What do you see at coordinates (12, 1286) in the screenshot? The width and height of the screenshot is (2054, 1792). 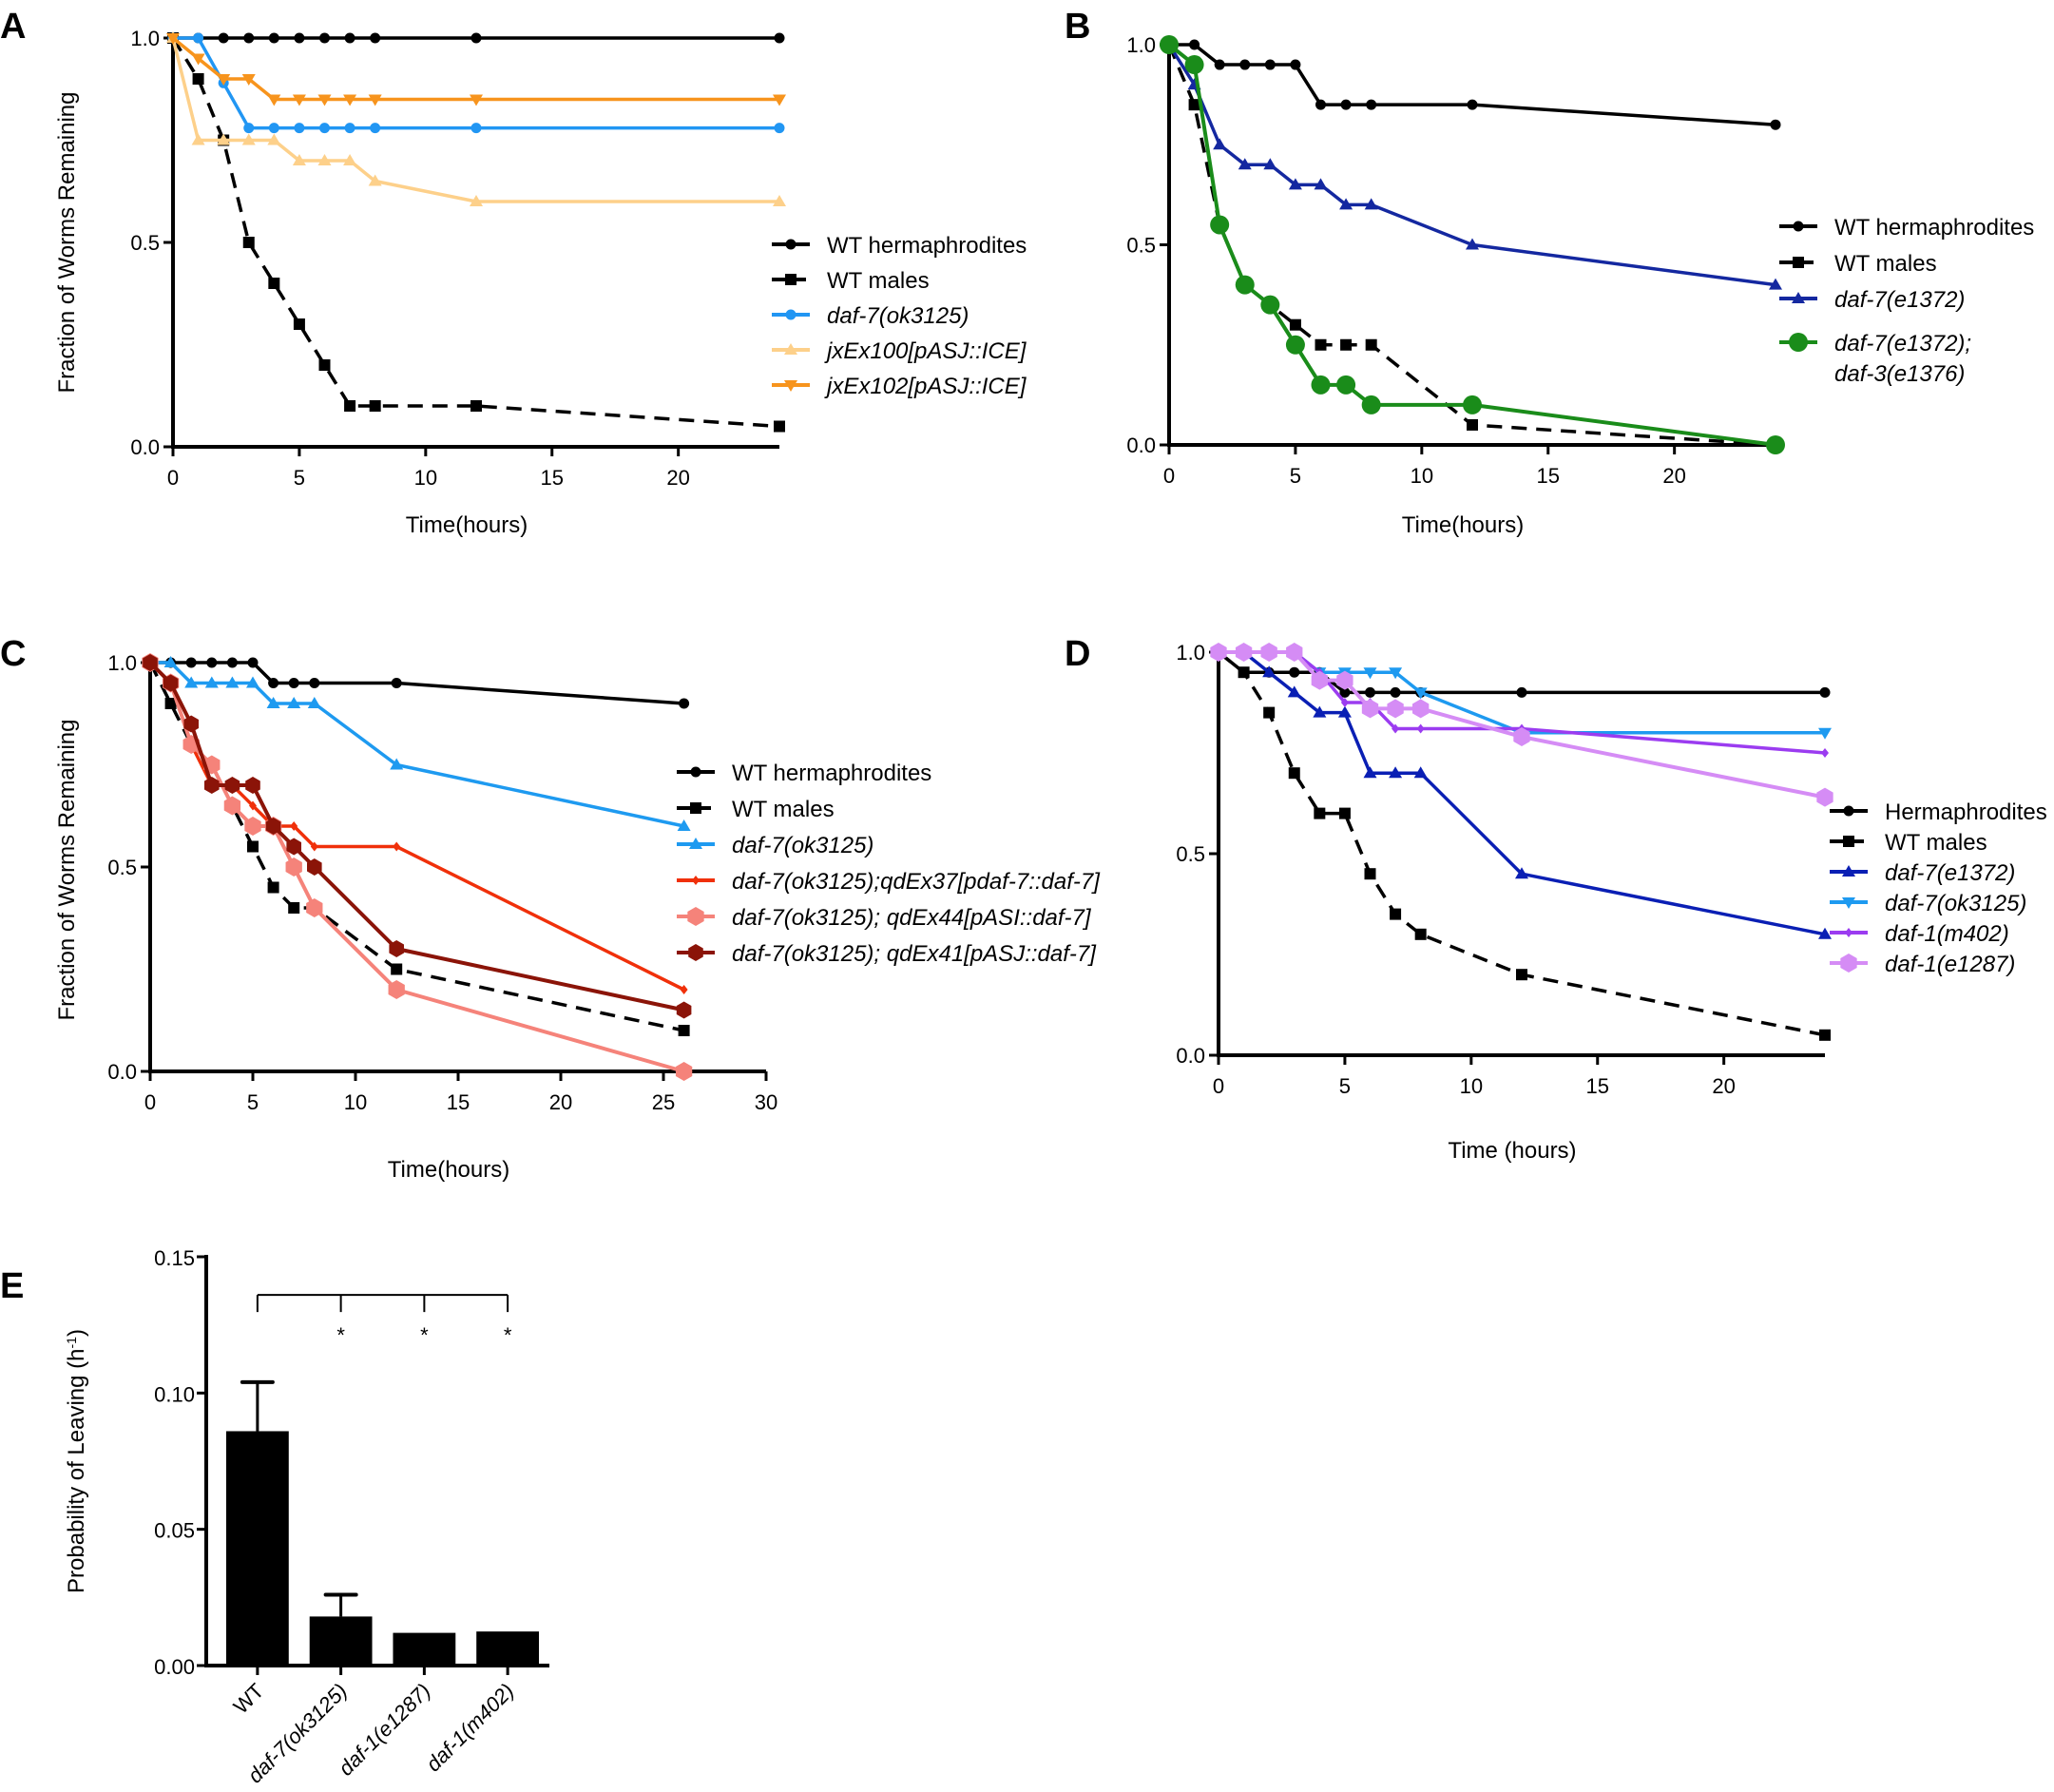 I see `panel-letter: E` at bounding box center [12, 1286].